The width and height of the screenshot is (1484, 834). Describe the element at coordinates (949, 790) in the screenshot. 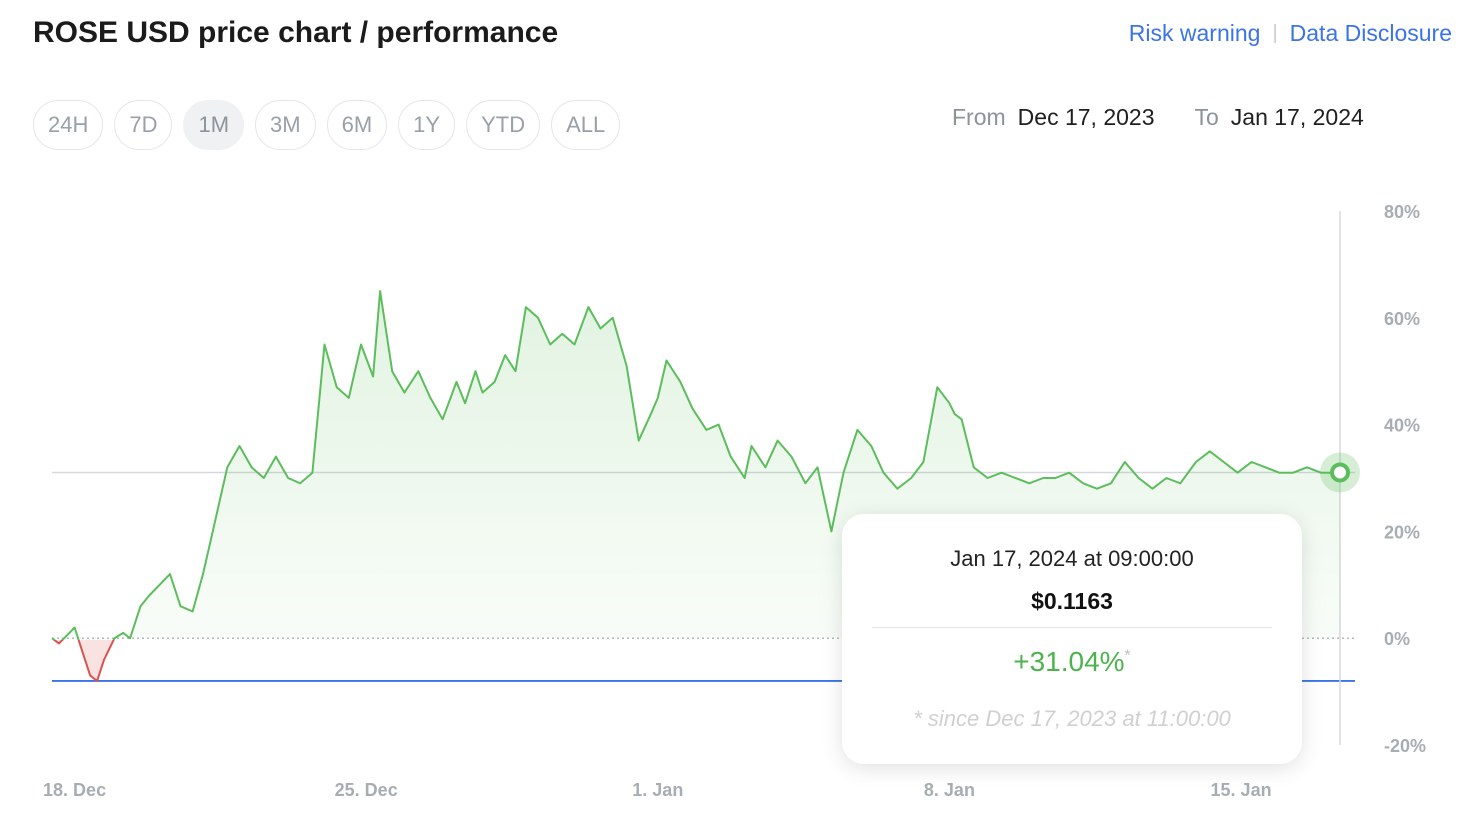

I see `x-tick-label: 8. Jan` at that location.